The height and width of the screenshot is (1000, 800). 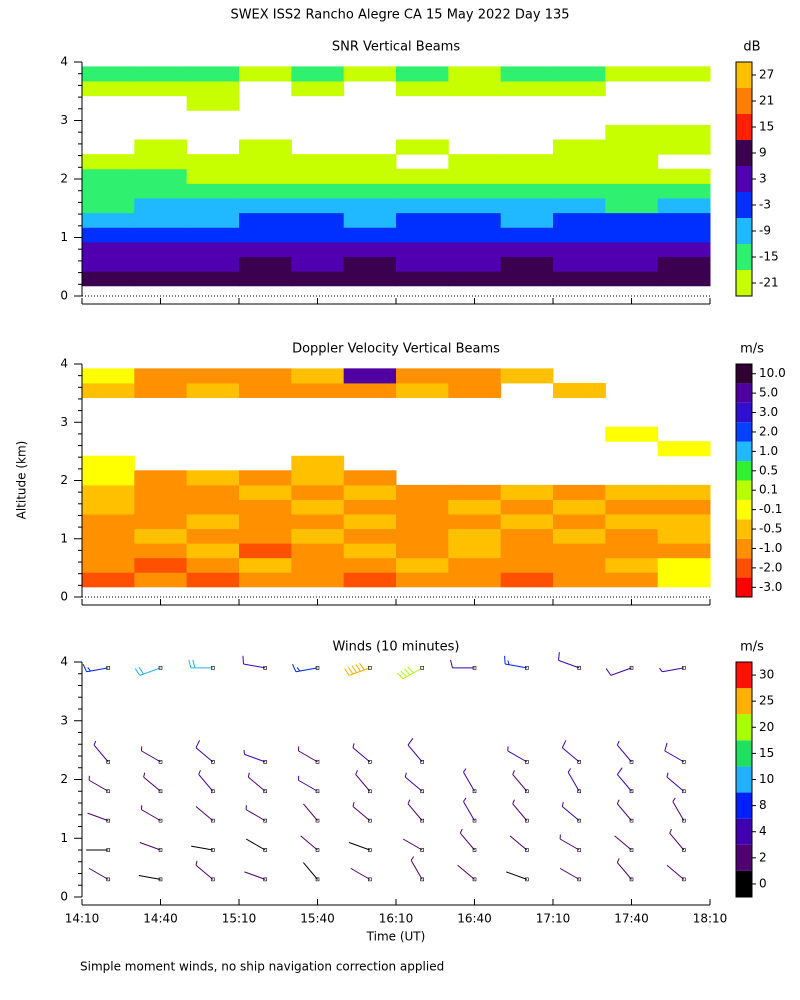 I want to click on x-axis-label: Time (UT), so click(x=396, y=937).